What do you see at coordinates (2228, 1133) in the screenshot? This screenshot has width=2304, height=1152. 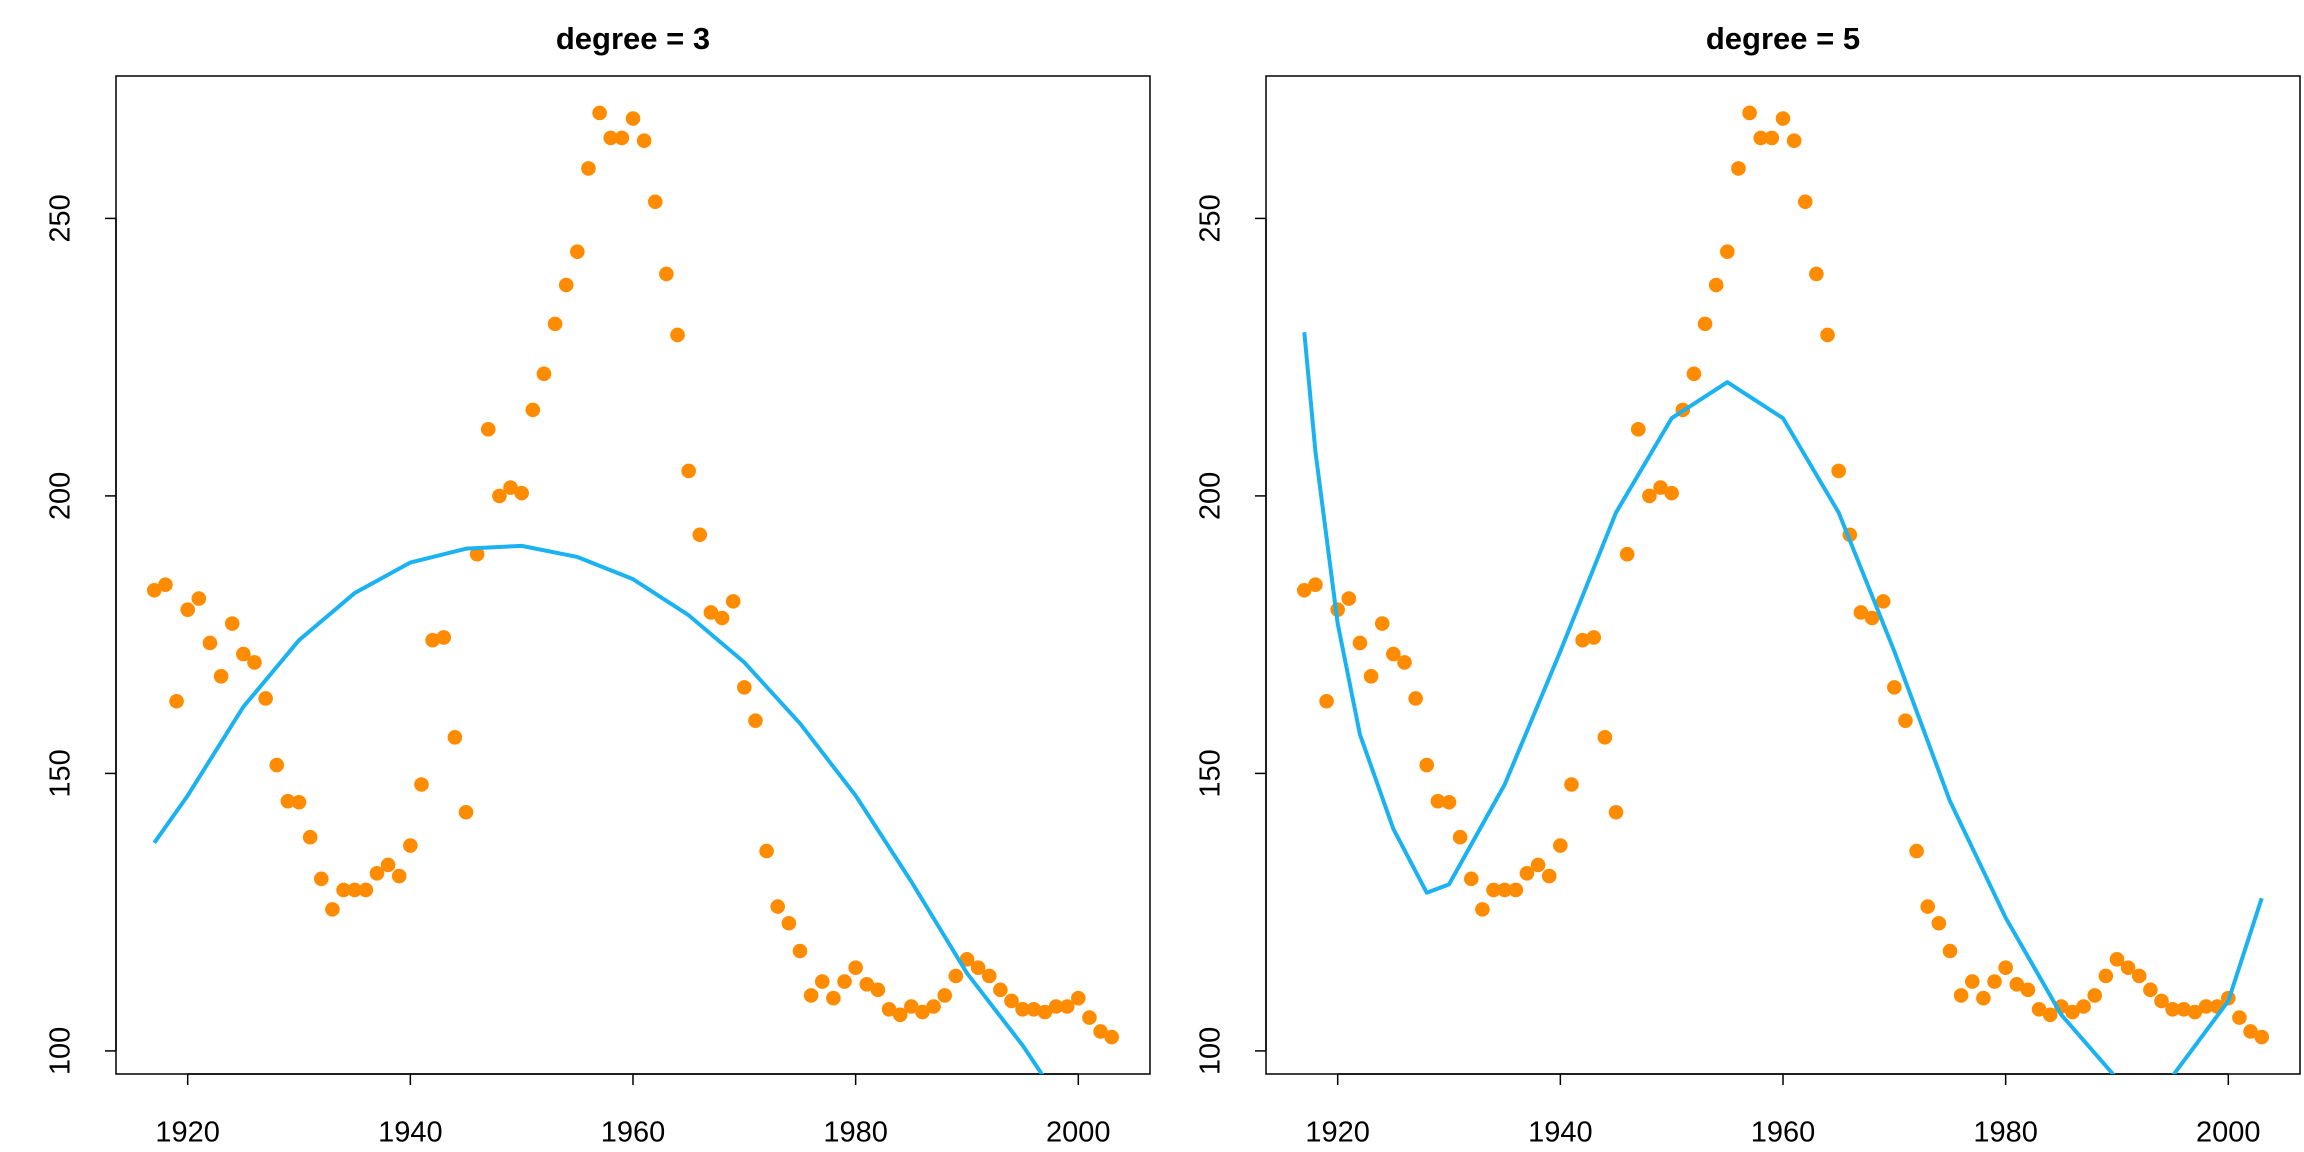 I see `x-tick-label: 2000` at bounding box center [2228, 1133].